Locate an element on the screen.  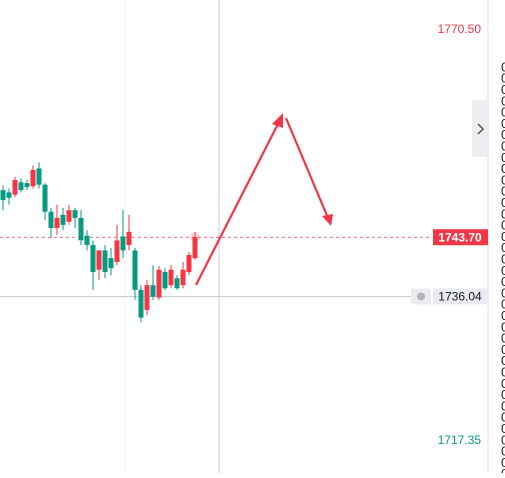
last-price-box is located at coordinates (460, 237).